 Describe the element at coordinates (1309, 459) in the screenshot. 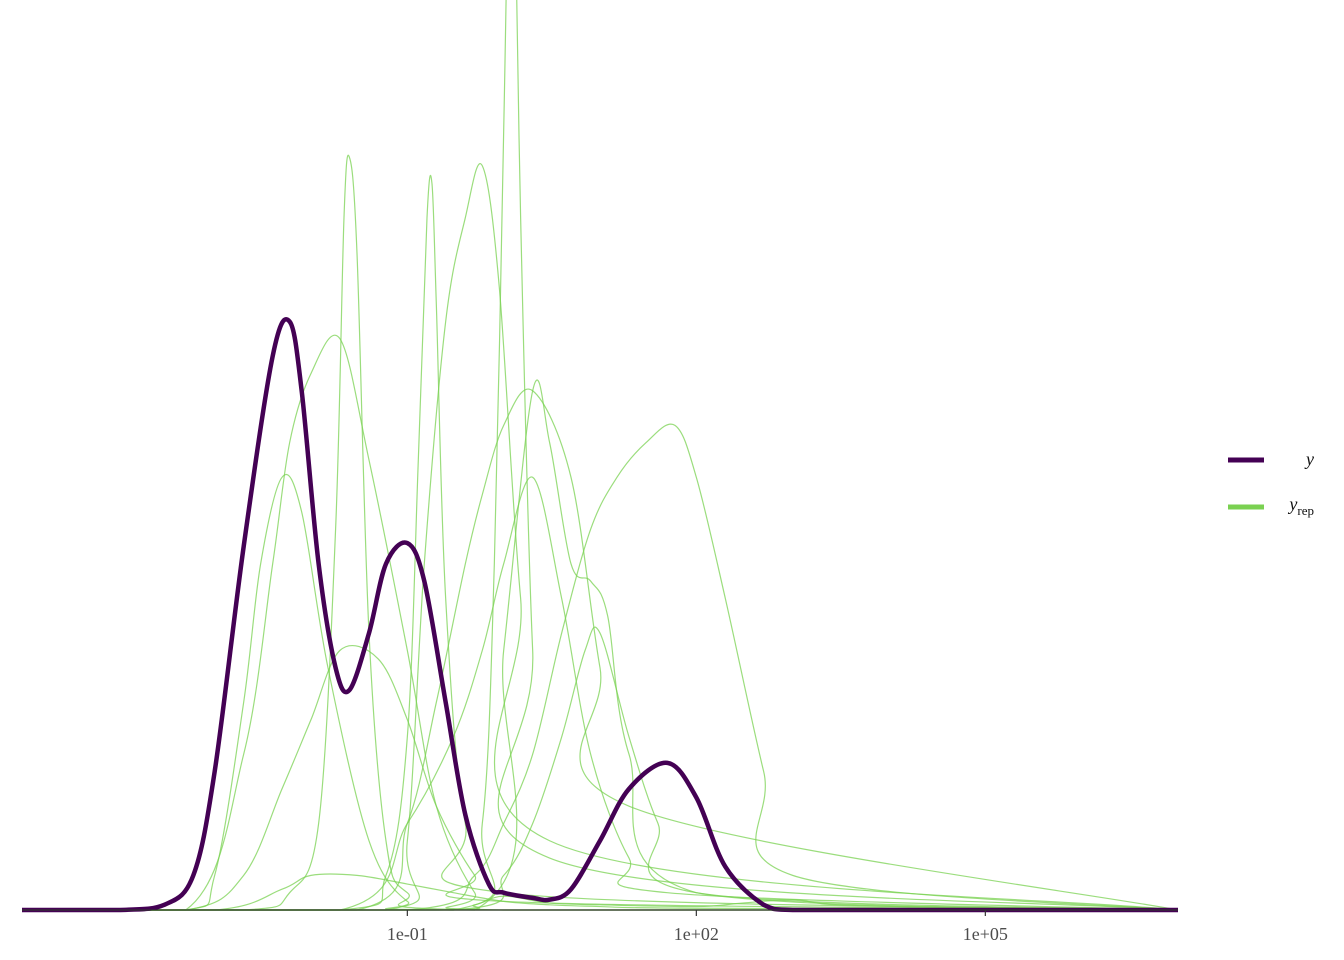

I see `legend-label-y: y` at that location.